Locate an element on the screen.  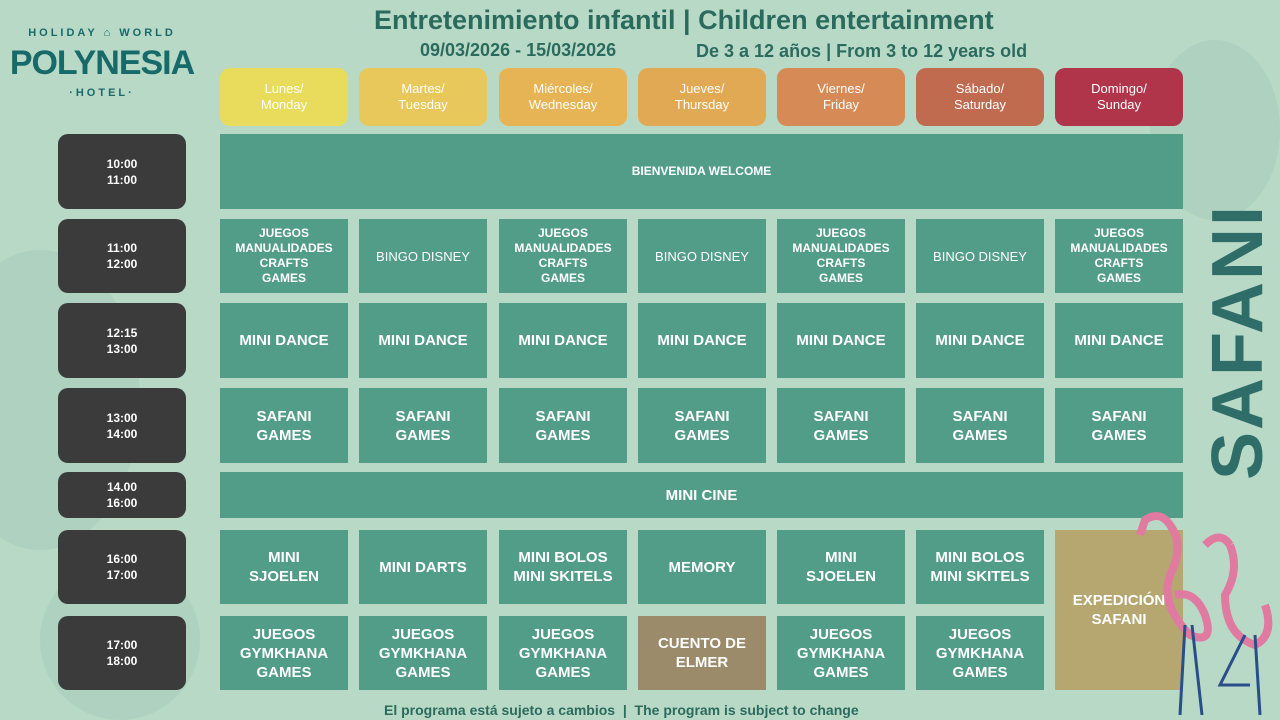
activity-cell: MINI CINE is located at coordinates (701, 495).